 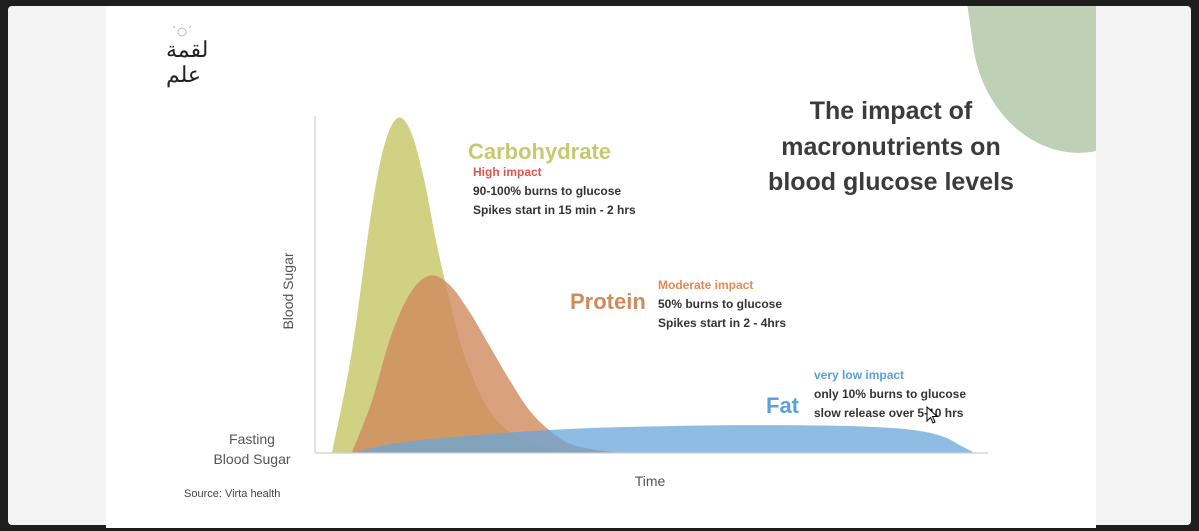 I want to click on title-line: The impact of, so click(x=891, y=111).